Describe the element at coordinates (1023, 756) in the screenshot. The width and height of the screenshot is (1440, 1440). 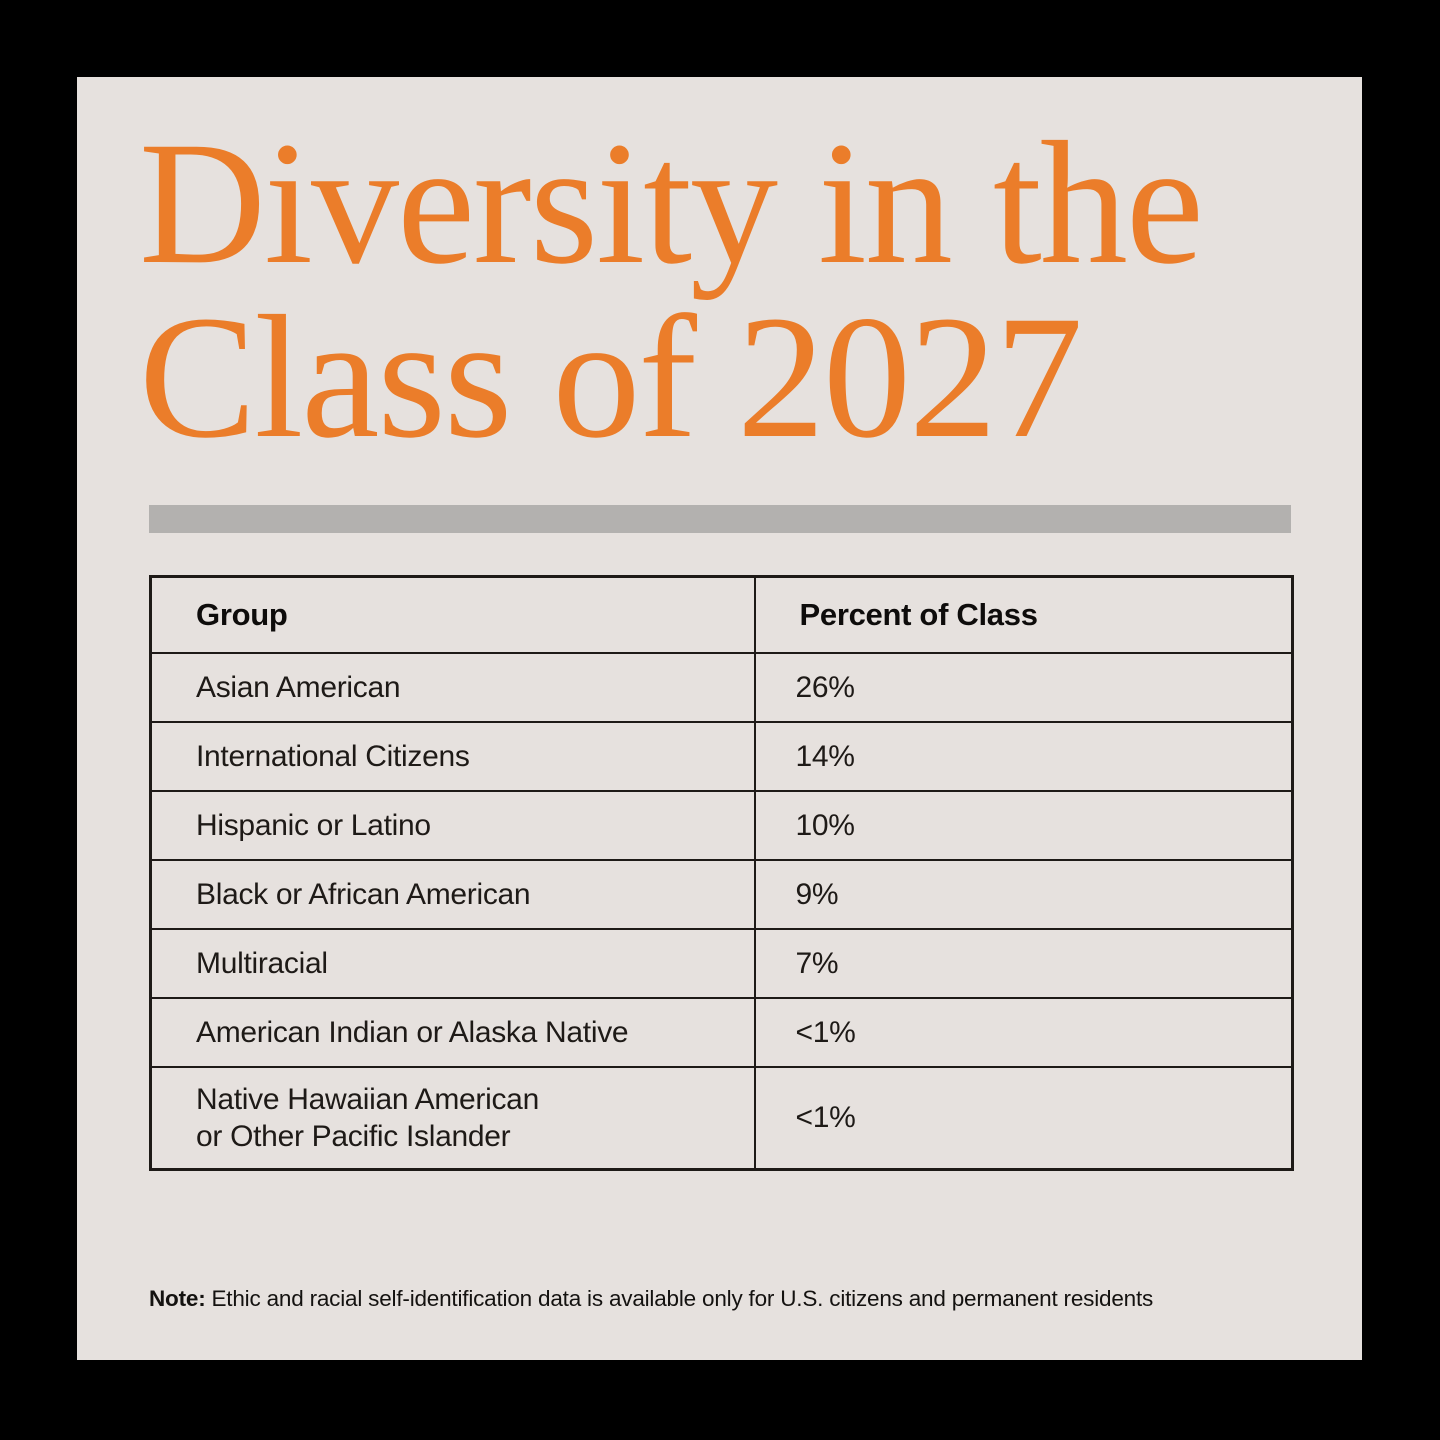
I see `percent-cell: 14%` at that location.